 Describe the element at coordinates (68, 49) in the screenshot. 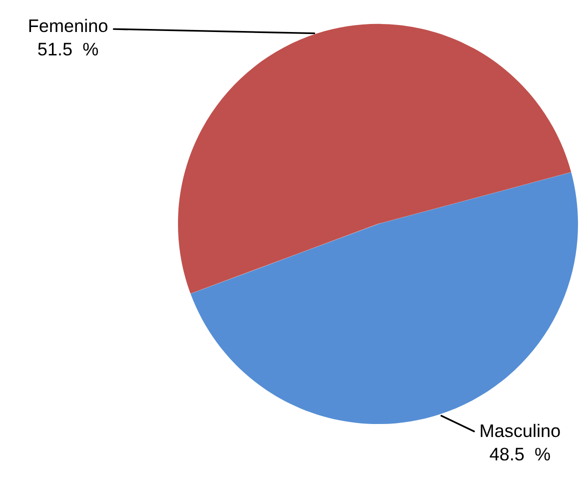

I see `data-label: 51.5 %` at that location.